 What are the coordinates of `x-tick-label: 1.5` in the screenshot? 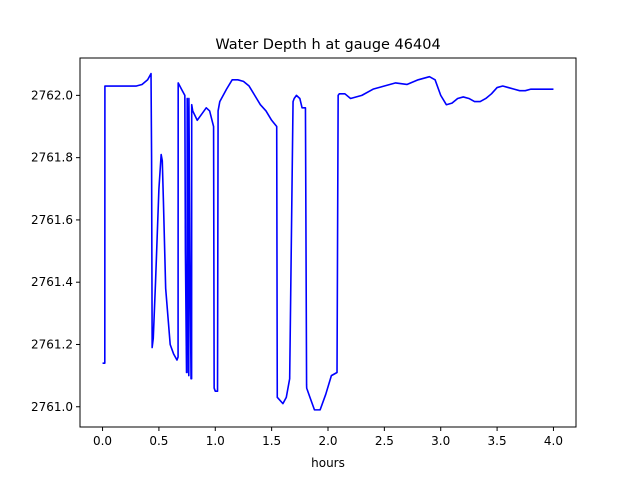 It's located at (271, 441).